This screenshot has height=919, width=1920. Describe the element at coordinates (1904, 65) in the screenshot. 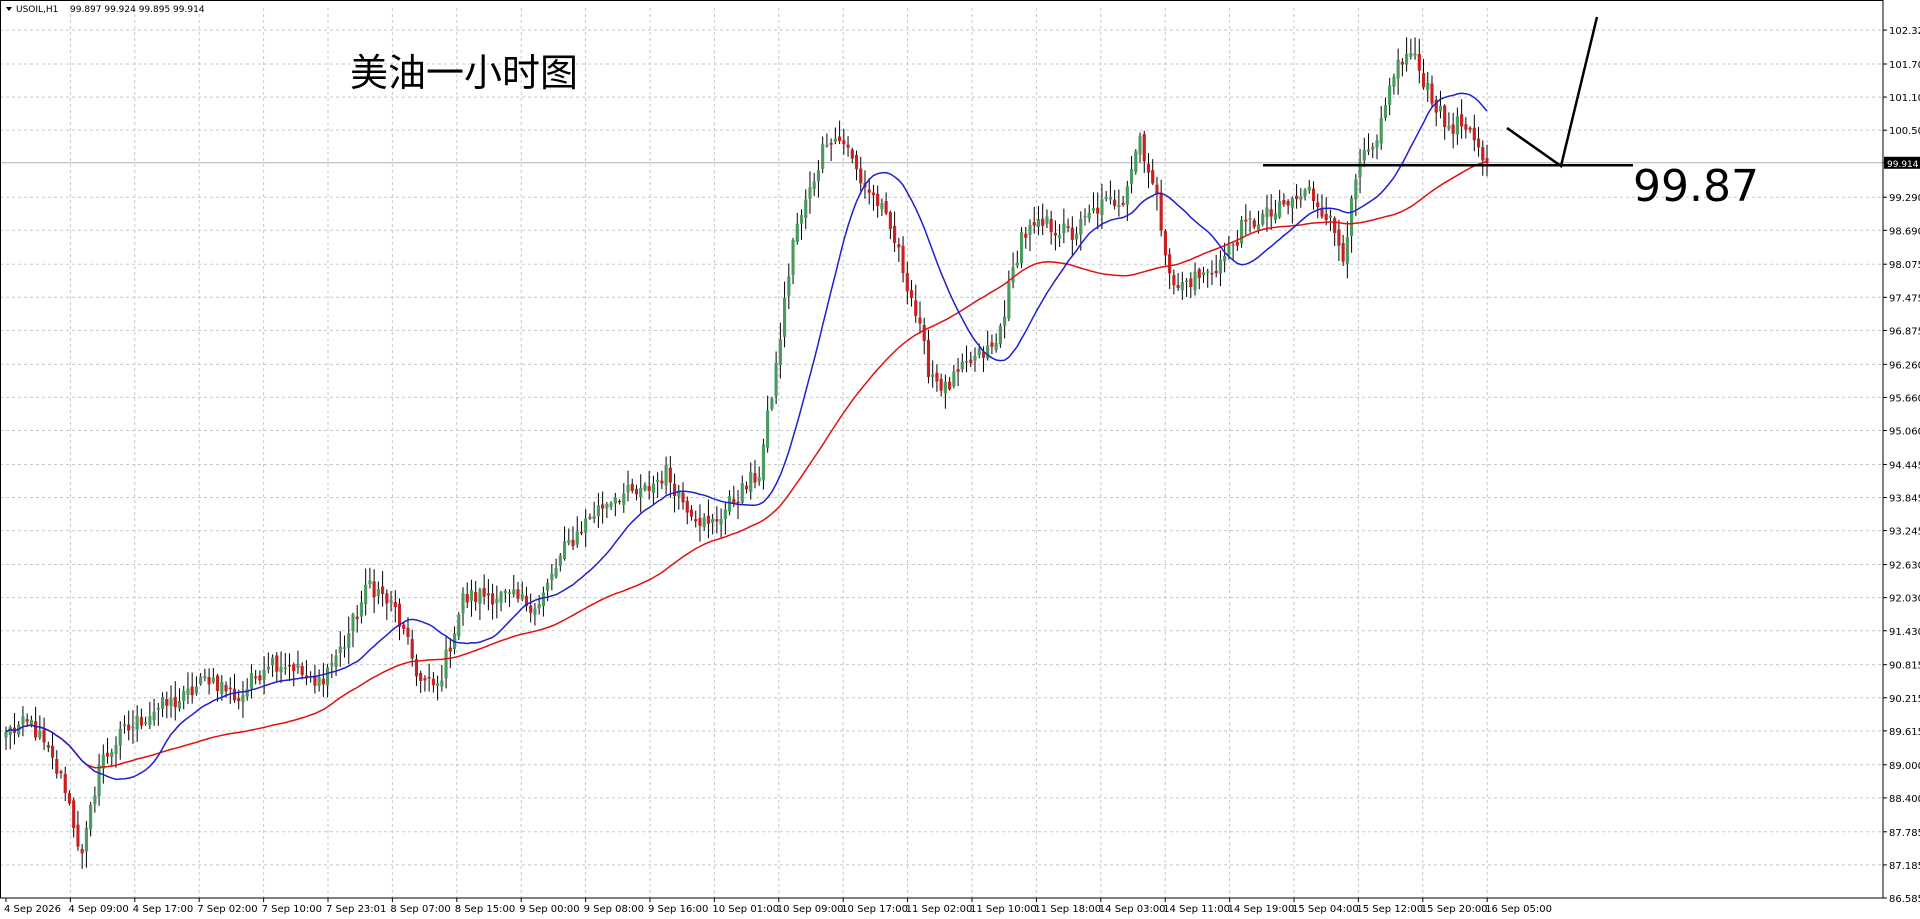

I see `price-tick-label: 101.705` at that location.